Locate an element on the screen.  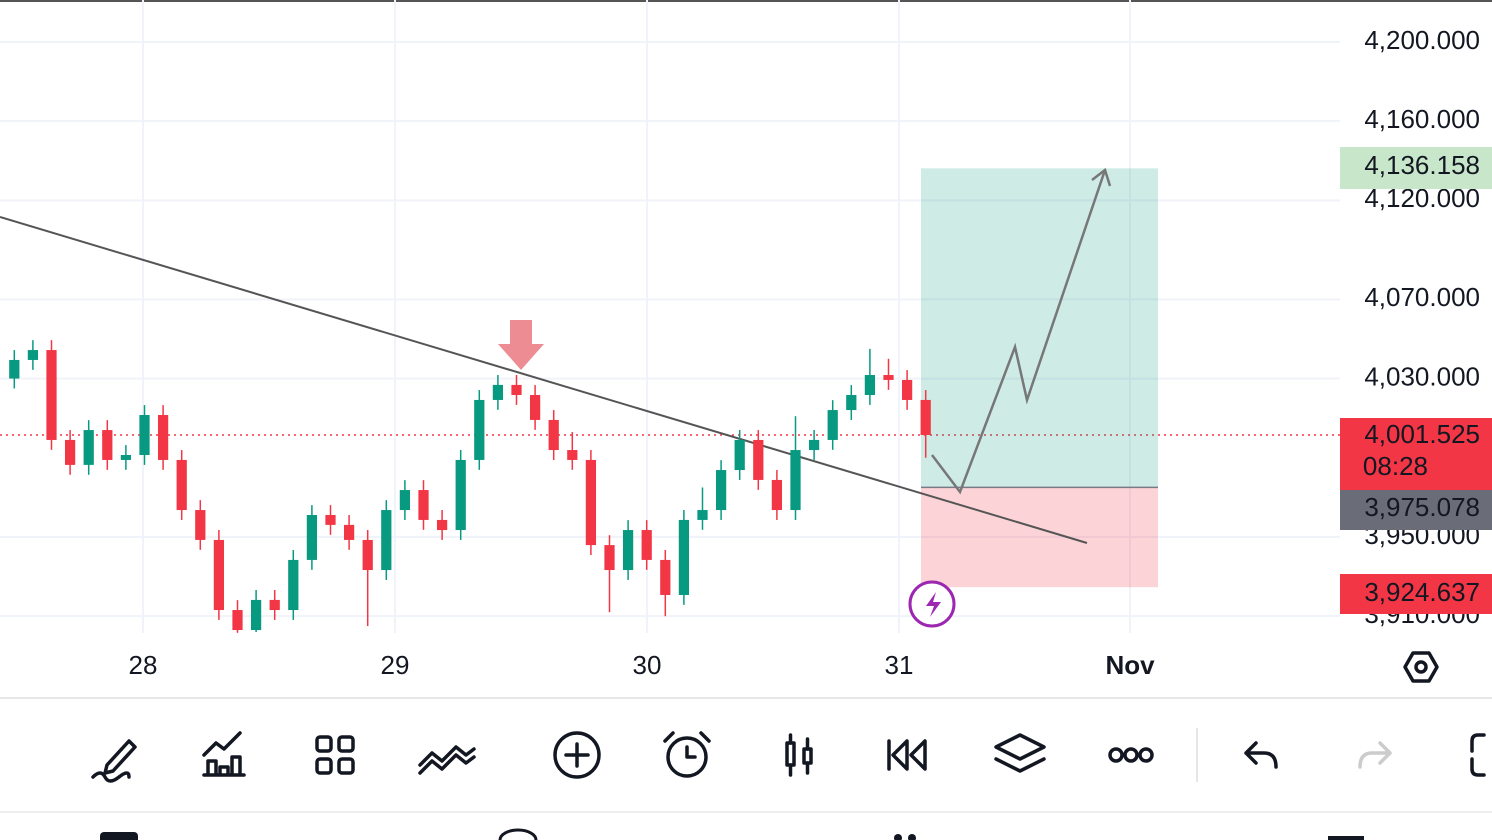
more-tool is located at coordinates (1131, 755).